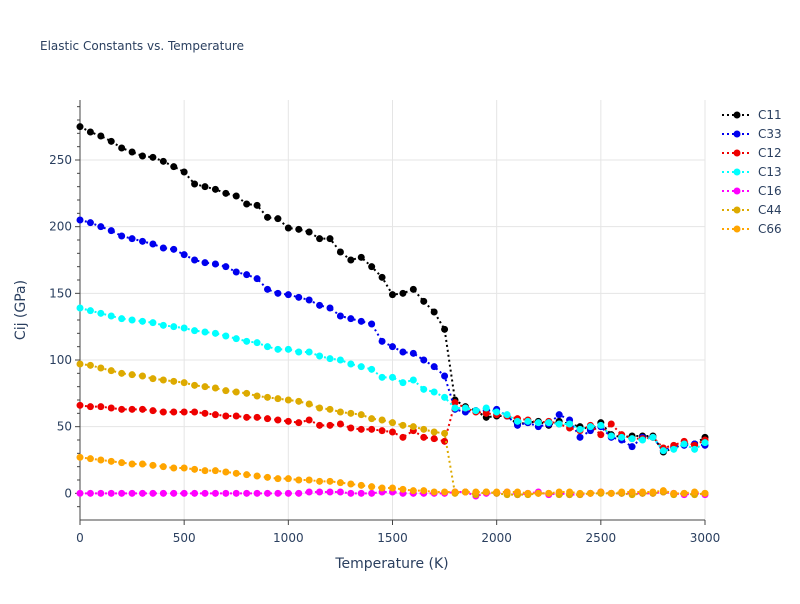 Image resolution: width=800 pixels, height=604 pixels. What do you see at coordinates (770, 153) in the screenshot?
I see `legend-label: C12` at bounding box center [770, 153].